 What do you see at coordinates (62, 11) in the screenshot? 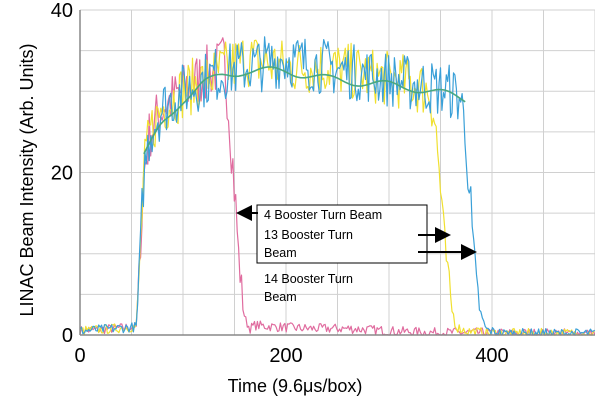
I see `y-tick-label: 40` at bounding box center [62, 11].